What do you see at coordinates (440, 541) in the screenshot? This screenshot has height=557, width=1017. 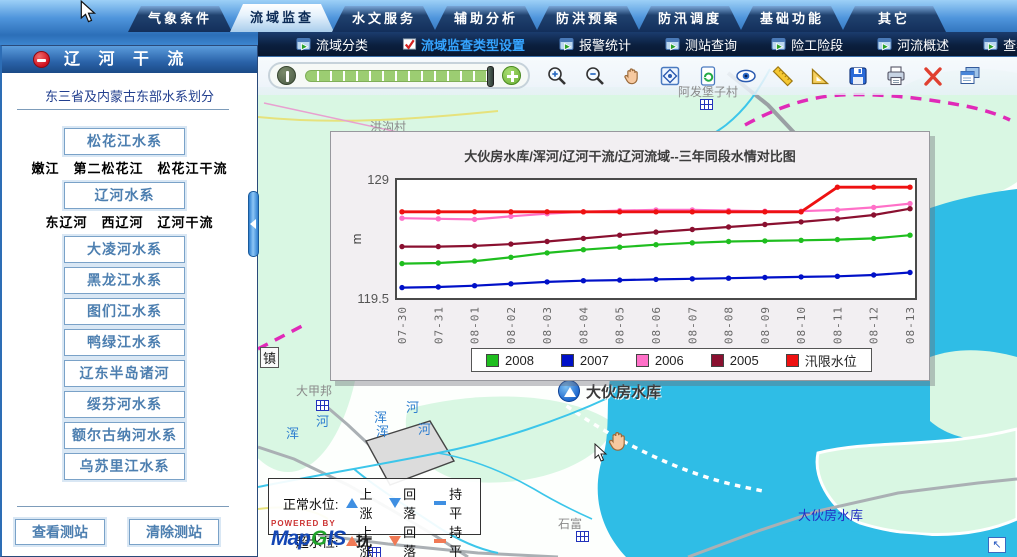 I see `flat-dash-icon` at bounding box center [440, 541].